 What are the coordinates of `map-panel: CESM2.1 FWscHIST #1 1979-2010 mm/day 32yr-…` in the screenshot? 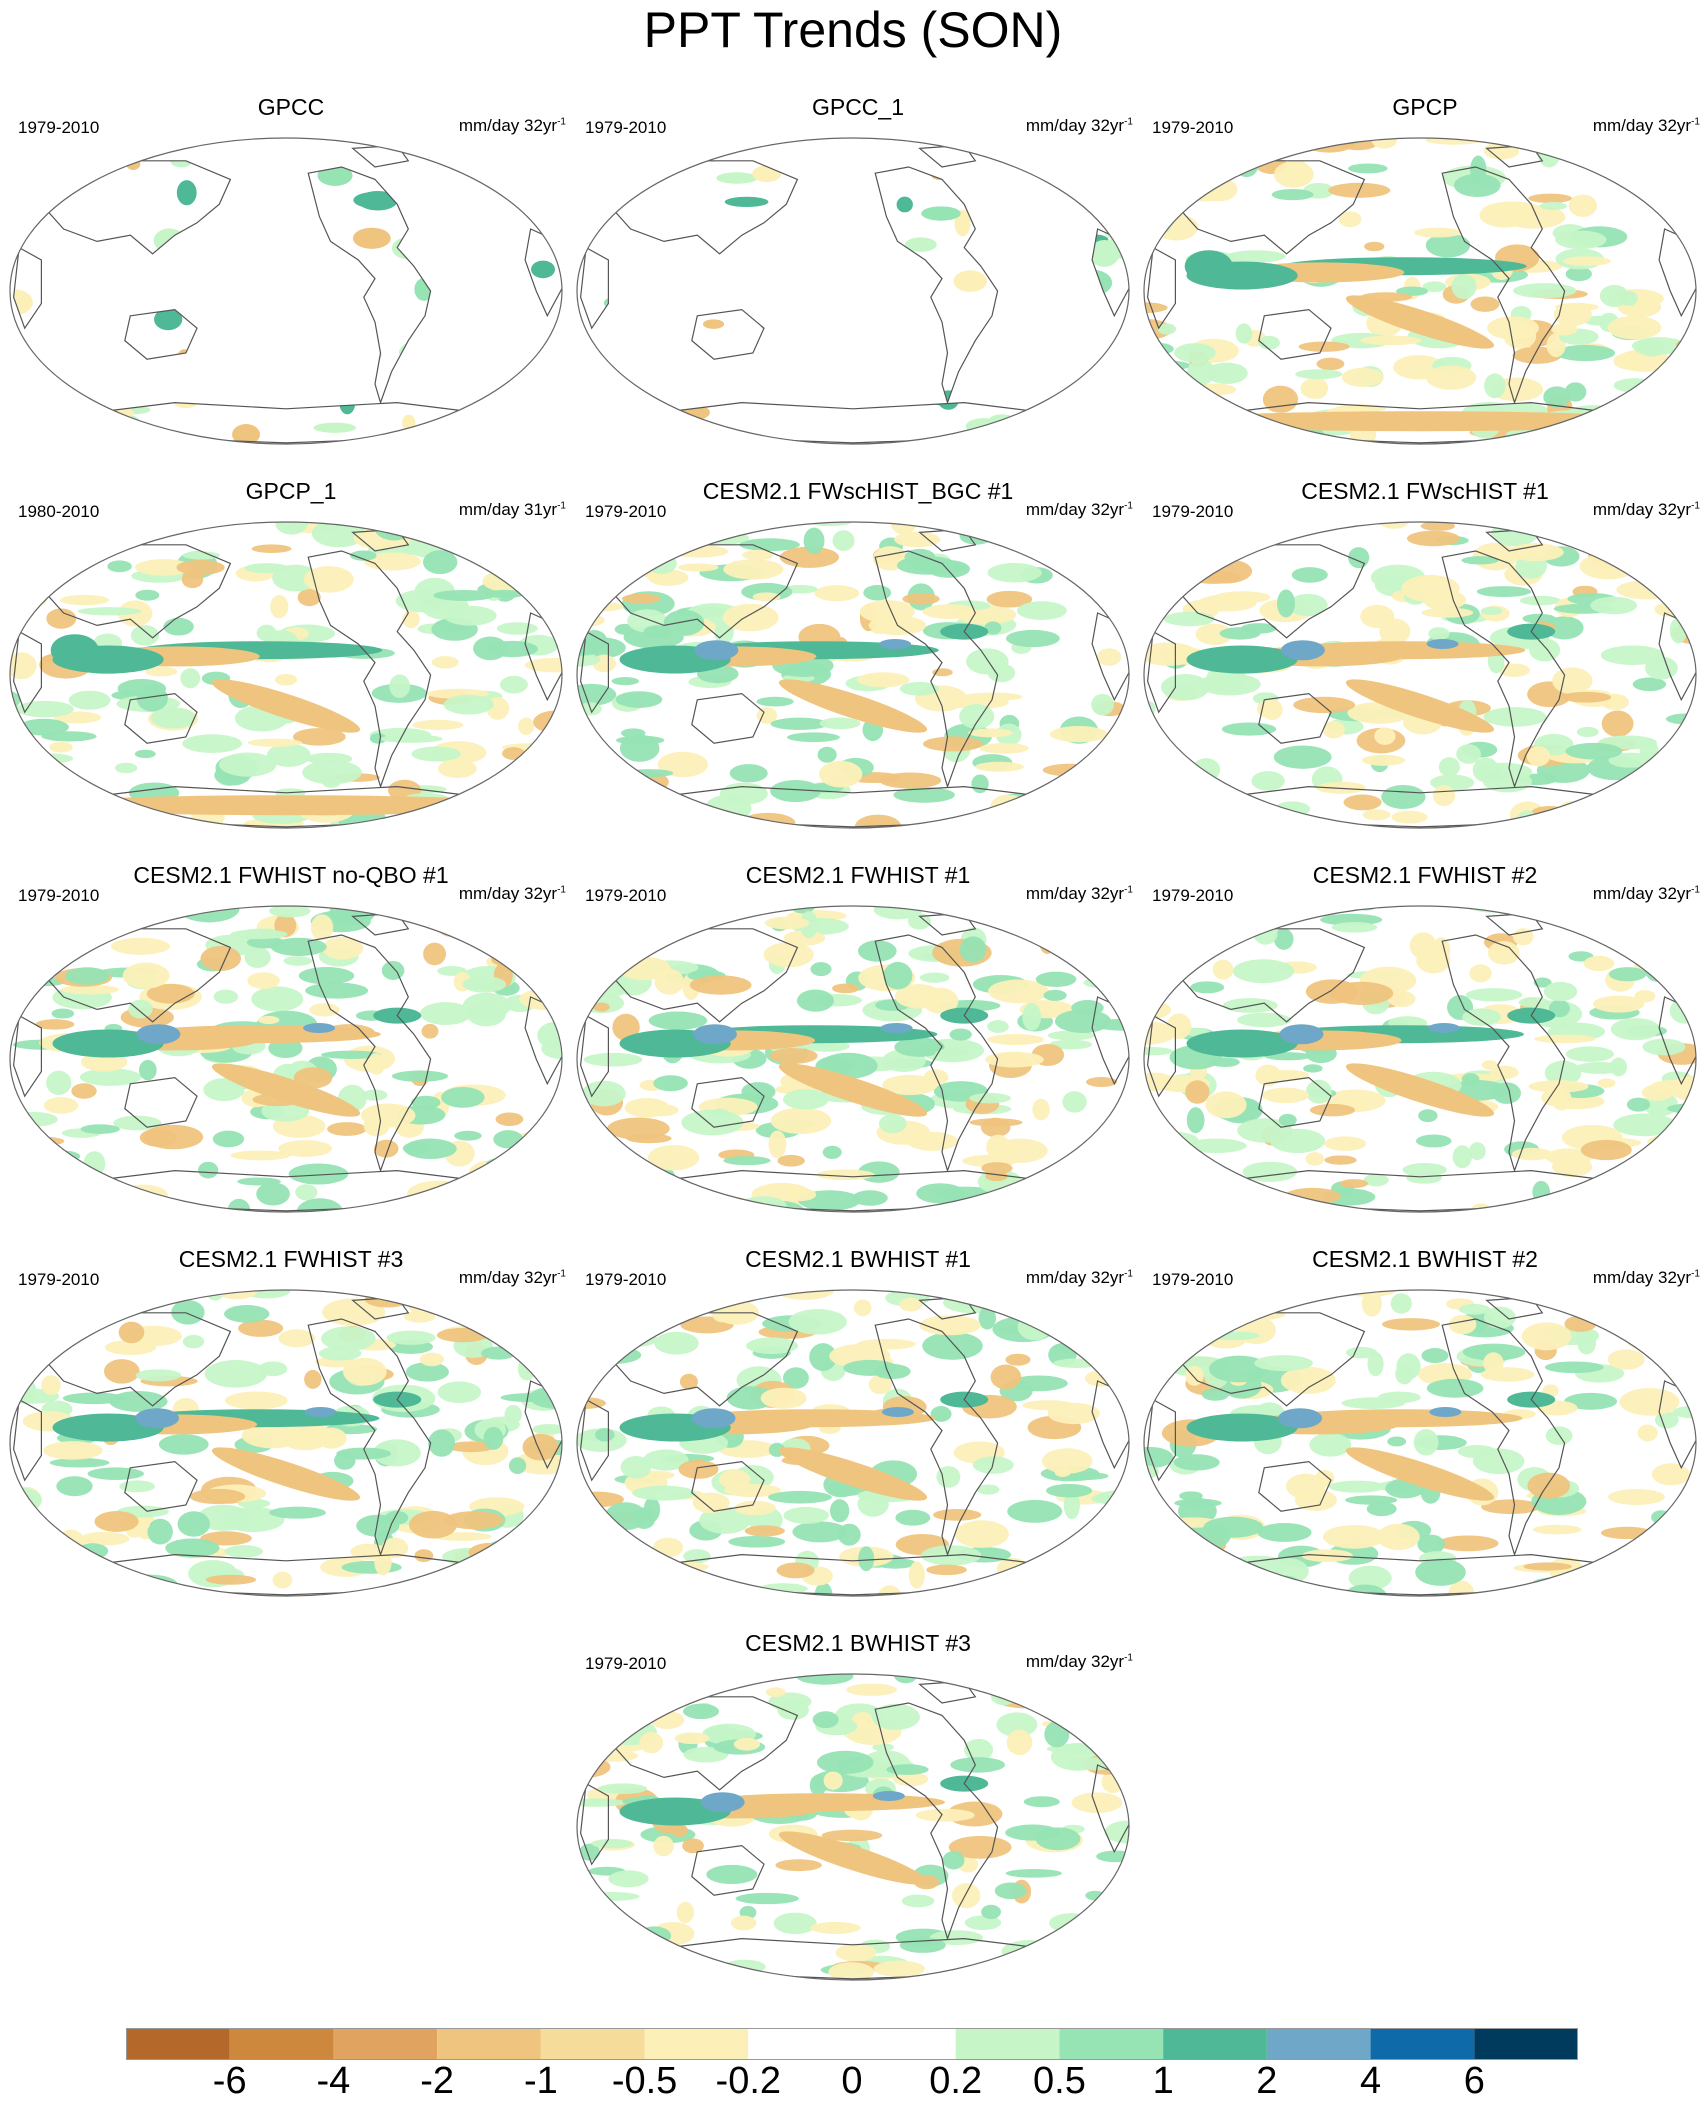 It's located at (1424, 656).